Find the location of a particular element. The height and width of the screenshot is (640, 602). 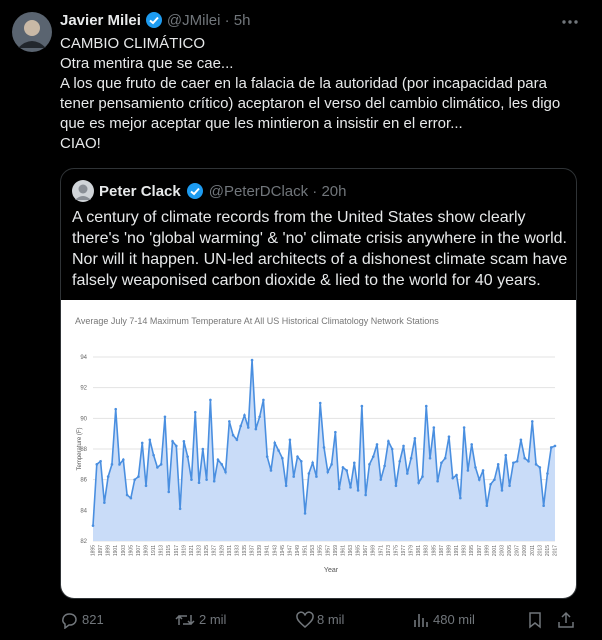

x-tick-label: 1901 is located at coordinates (116, 550).